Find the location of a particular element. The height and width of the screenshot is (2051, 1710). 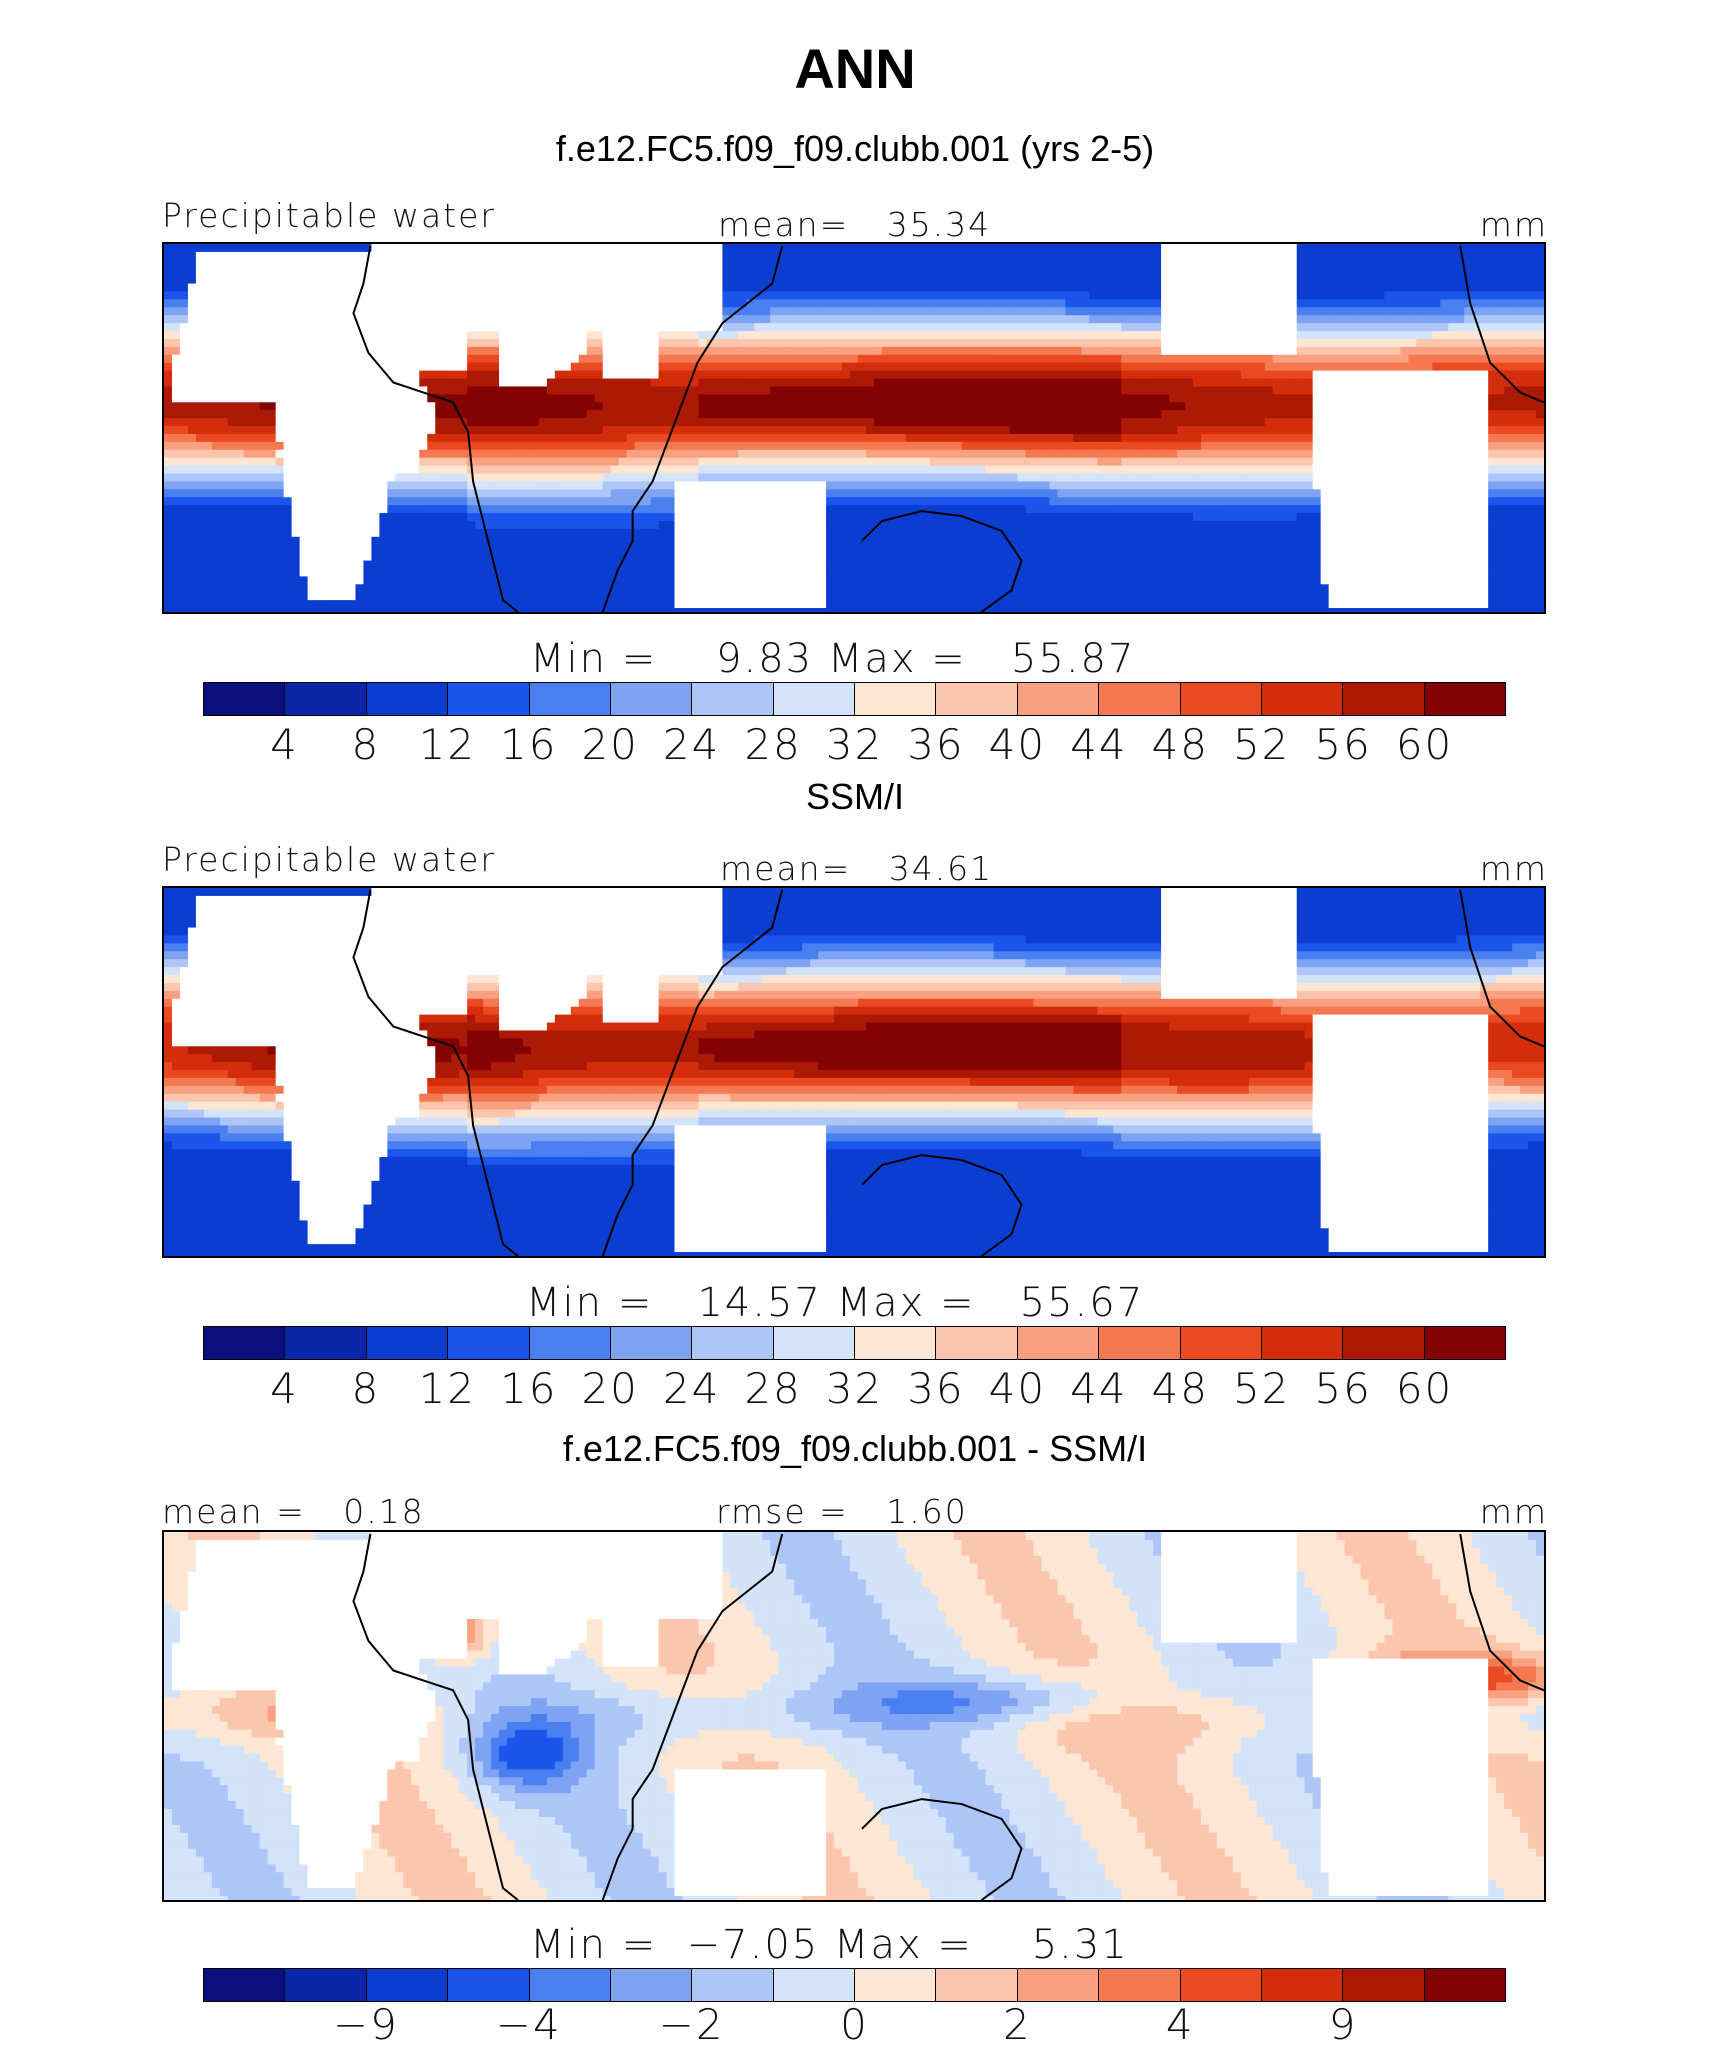

colorbar-tick-label: 2 is located at coordinates (1017, 2024).